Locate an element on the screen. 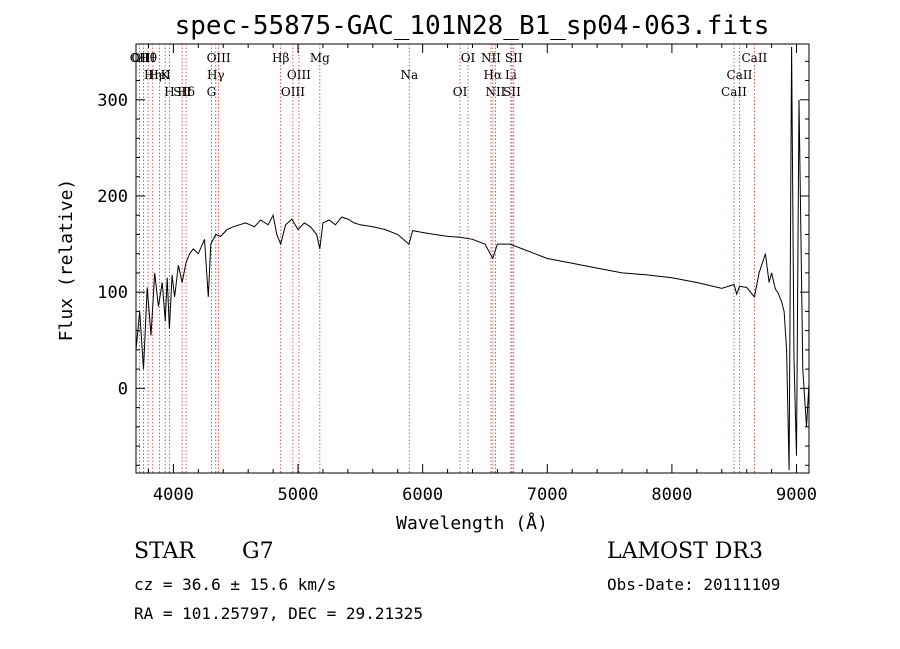  line-marker-label: Na is located at coordinates (409, 75).